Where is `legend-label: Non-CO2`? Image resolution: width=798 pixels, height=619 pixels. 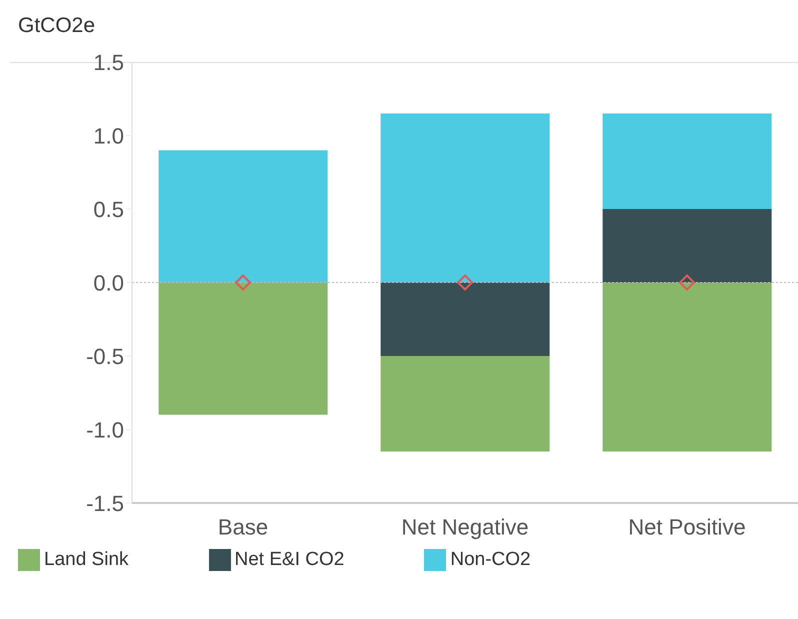 legend-label: Non-CO2 is located at coordinates (490, 559).